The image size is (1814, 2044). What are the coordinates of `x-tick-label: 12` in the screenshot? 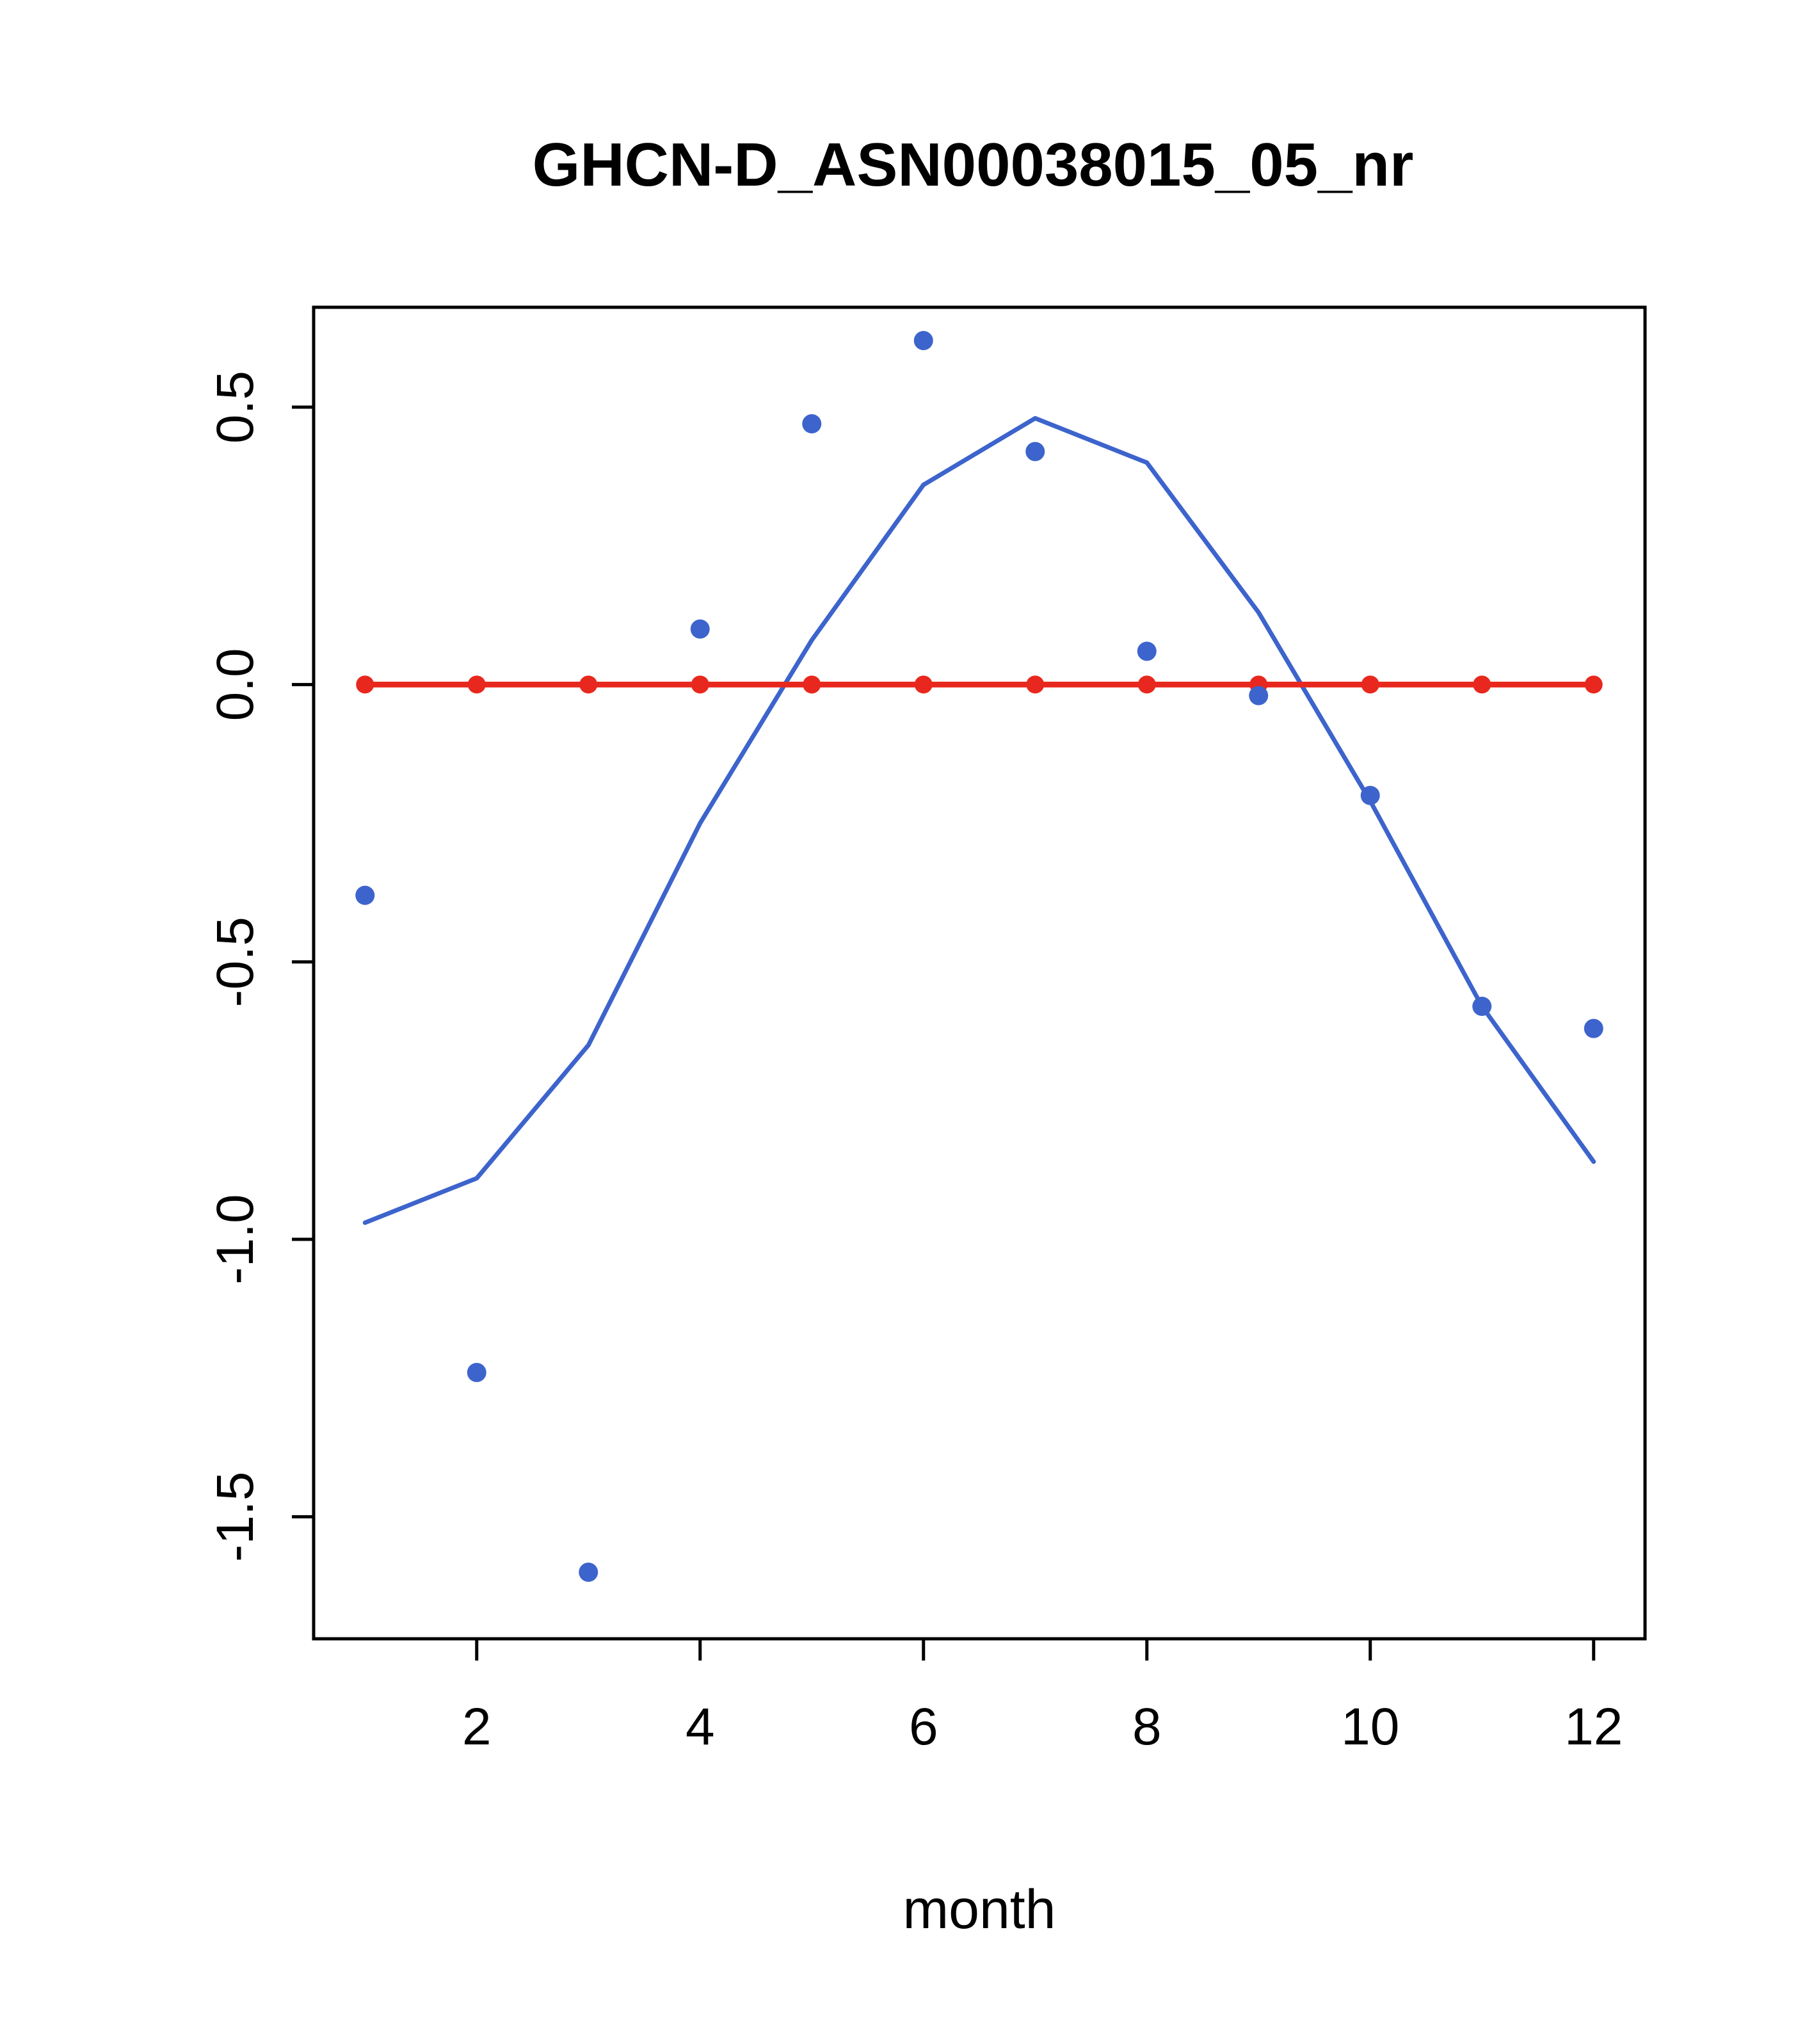 It's located at (1593, 1727).